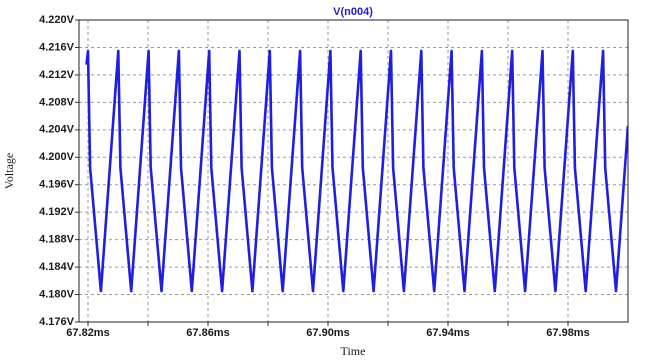 The width and height of the screenshot is (663, 360). Describe the element at coordinates (57, 102) in the screenshot. I see `y-tick-label: 4.208V` at that location.